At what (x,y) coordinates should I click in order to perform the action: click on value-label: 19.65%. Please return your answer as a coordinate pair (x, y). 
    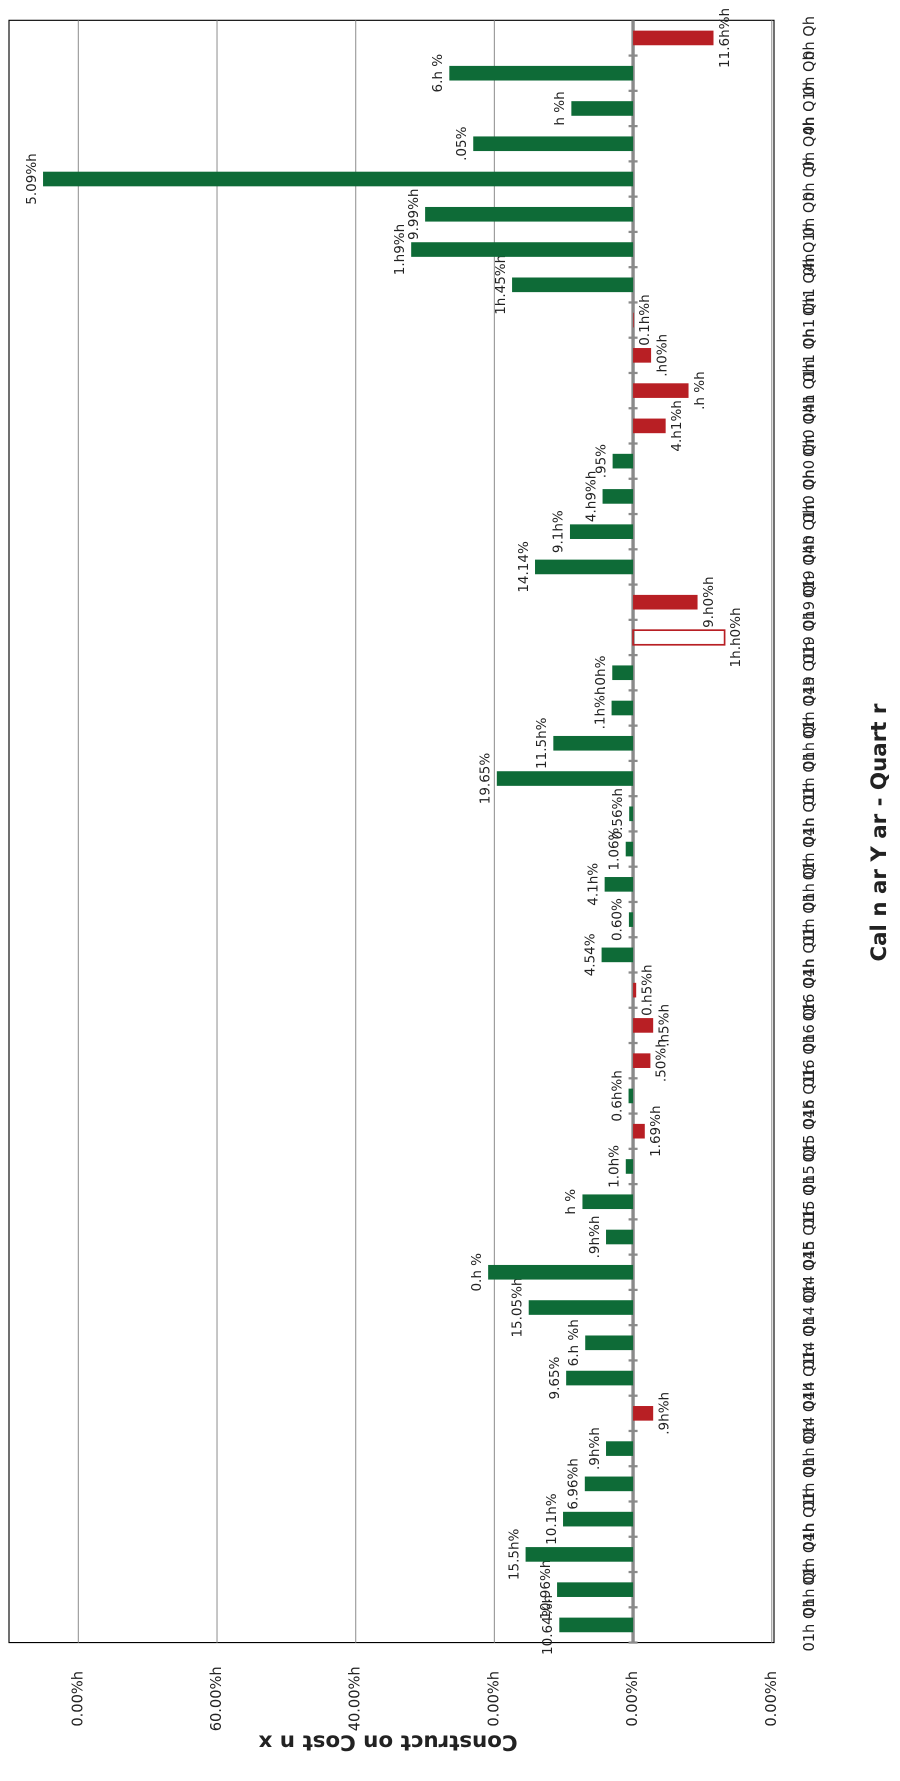
    Looking at the image, I should click on (486, 779).